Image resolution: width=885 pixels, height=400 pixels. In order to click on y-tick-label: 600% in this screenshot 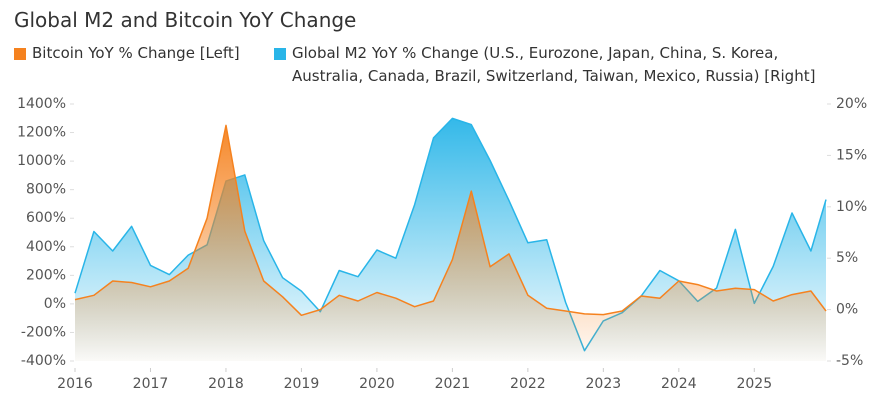, I will do `click(46, 218)`.